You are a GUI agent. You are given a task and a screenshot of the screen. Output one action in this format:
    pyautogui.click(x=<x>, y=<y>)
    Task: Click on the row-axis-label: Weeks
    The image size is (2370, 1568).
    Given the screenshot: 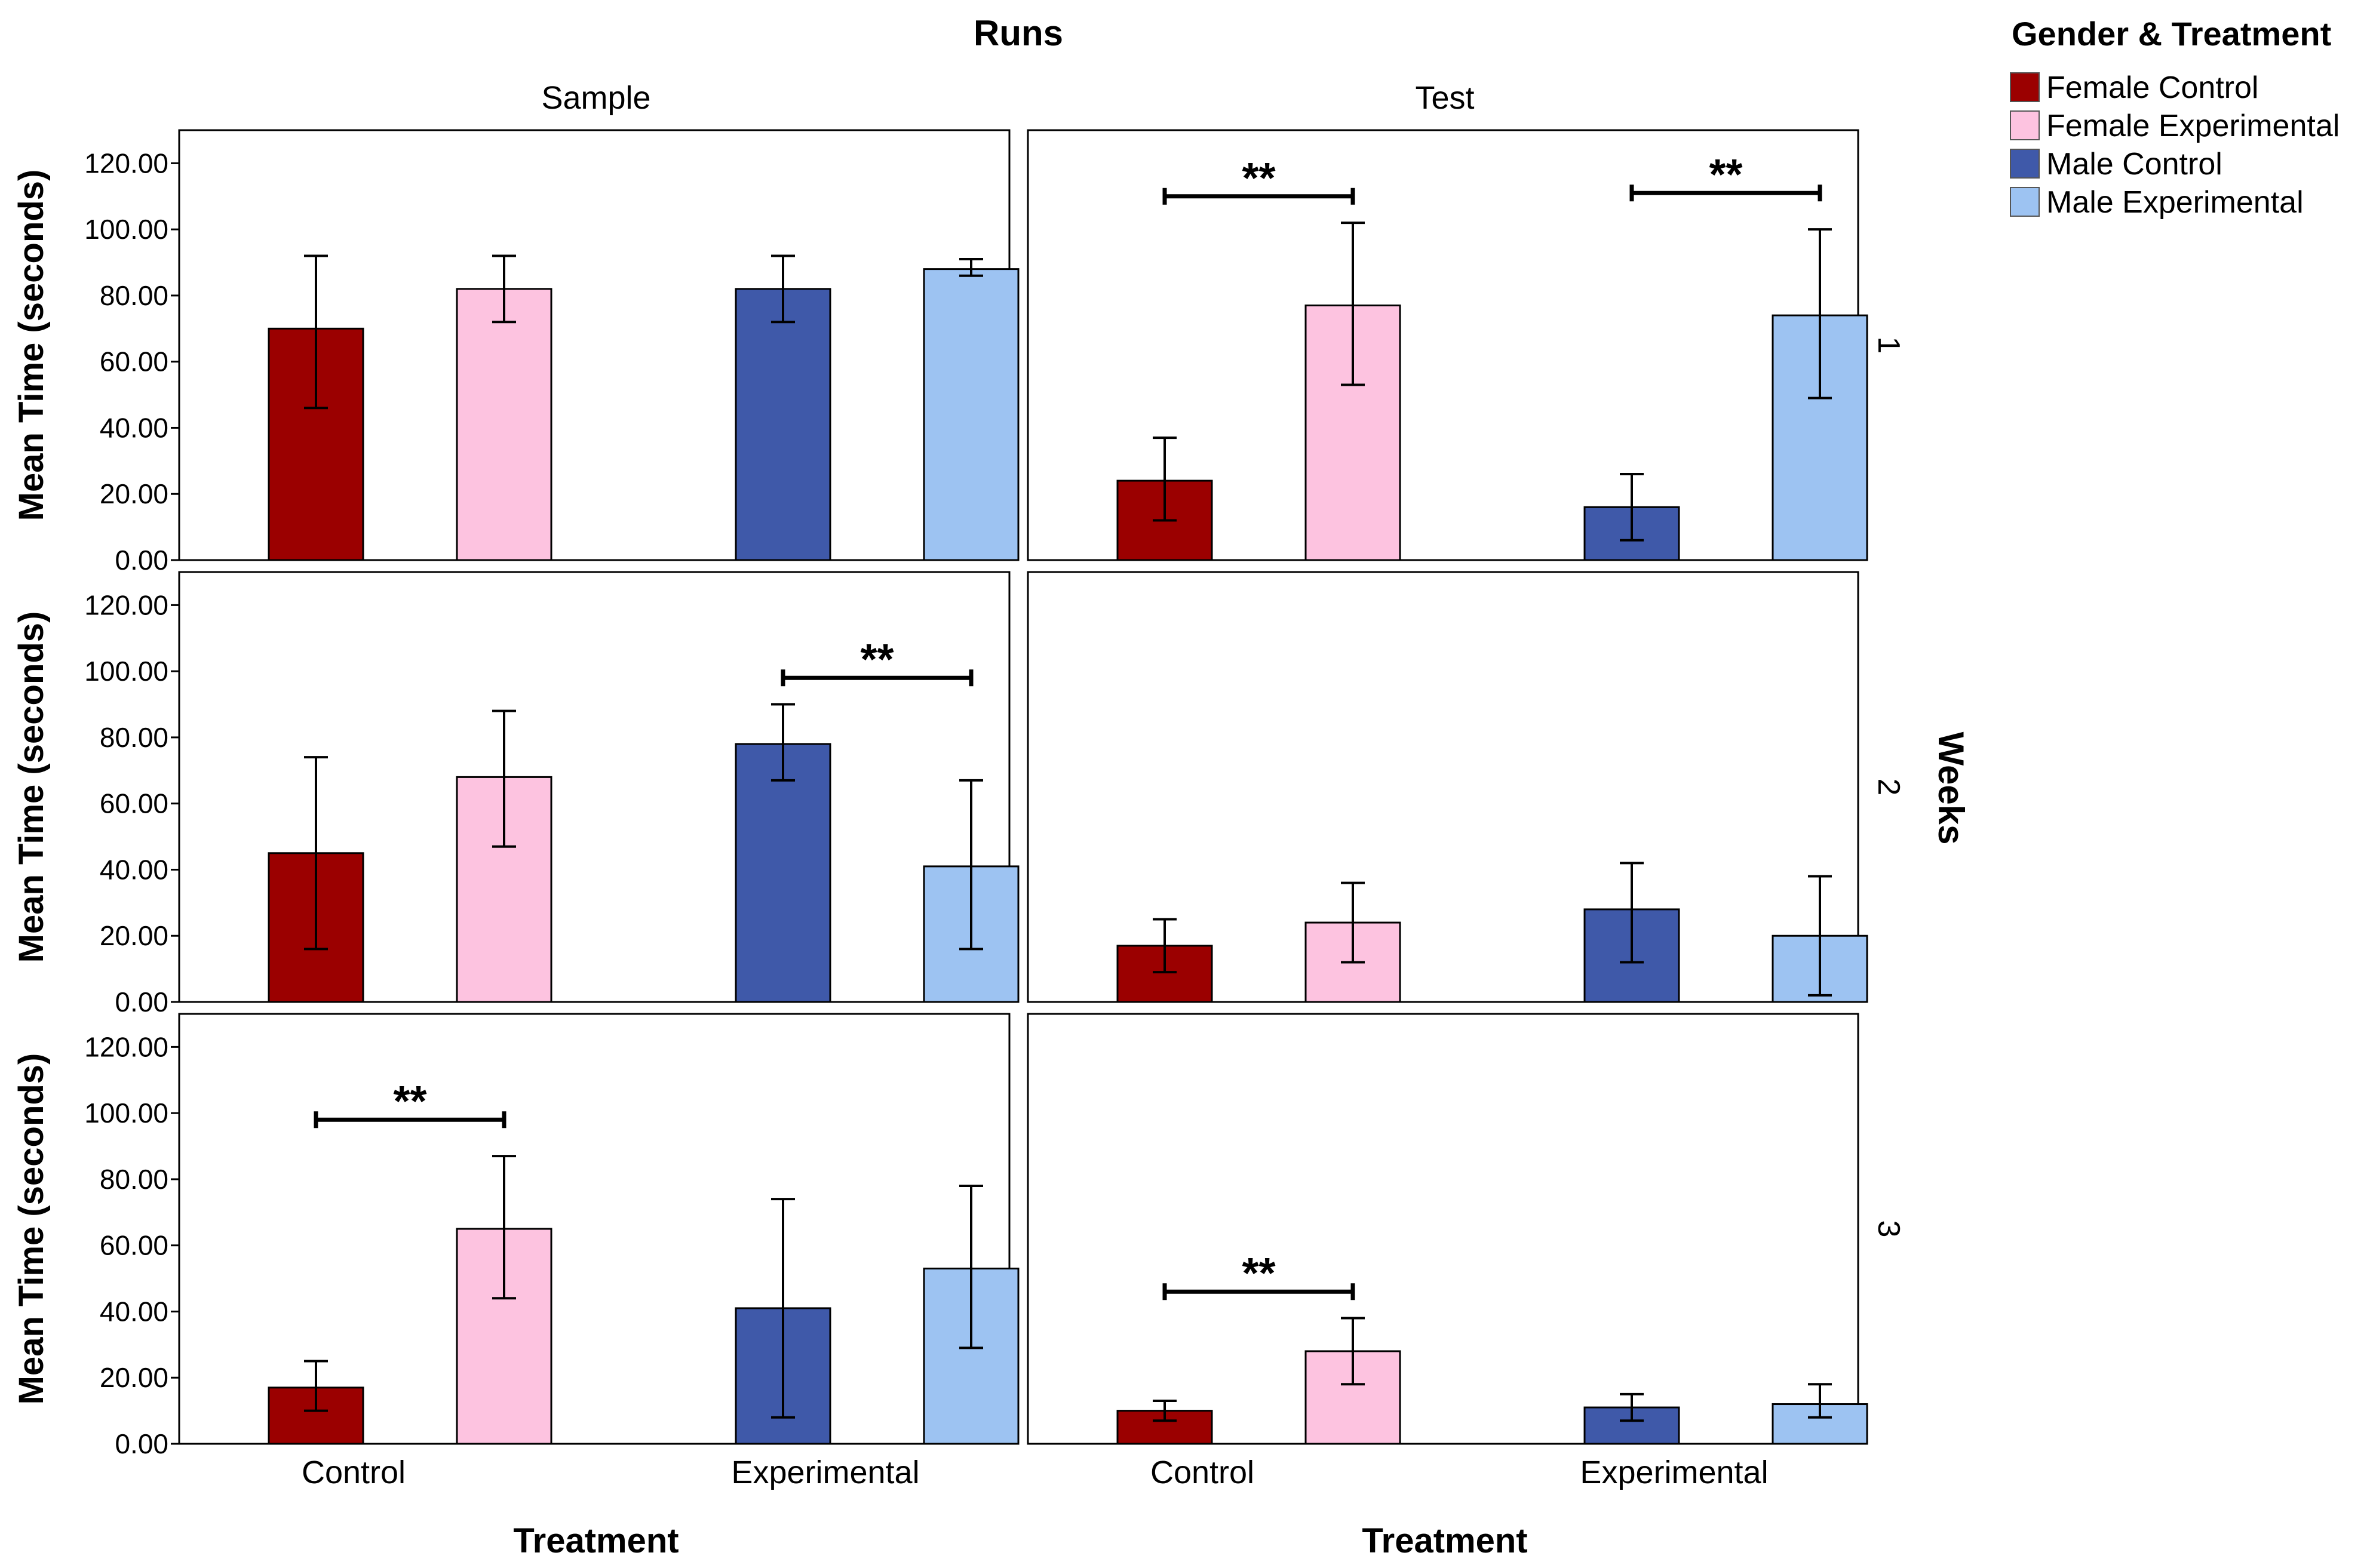 What is the action you would take?
    pyautogui.click(x=1951, y=787)
    